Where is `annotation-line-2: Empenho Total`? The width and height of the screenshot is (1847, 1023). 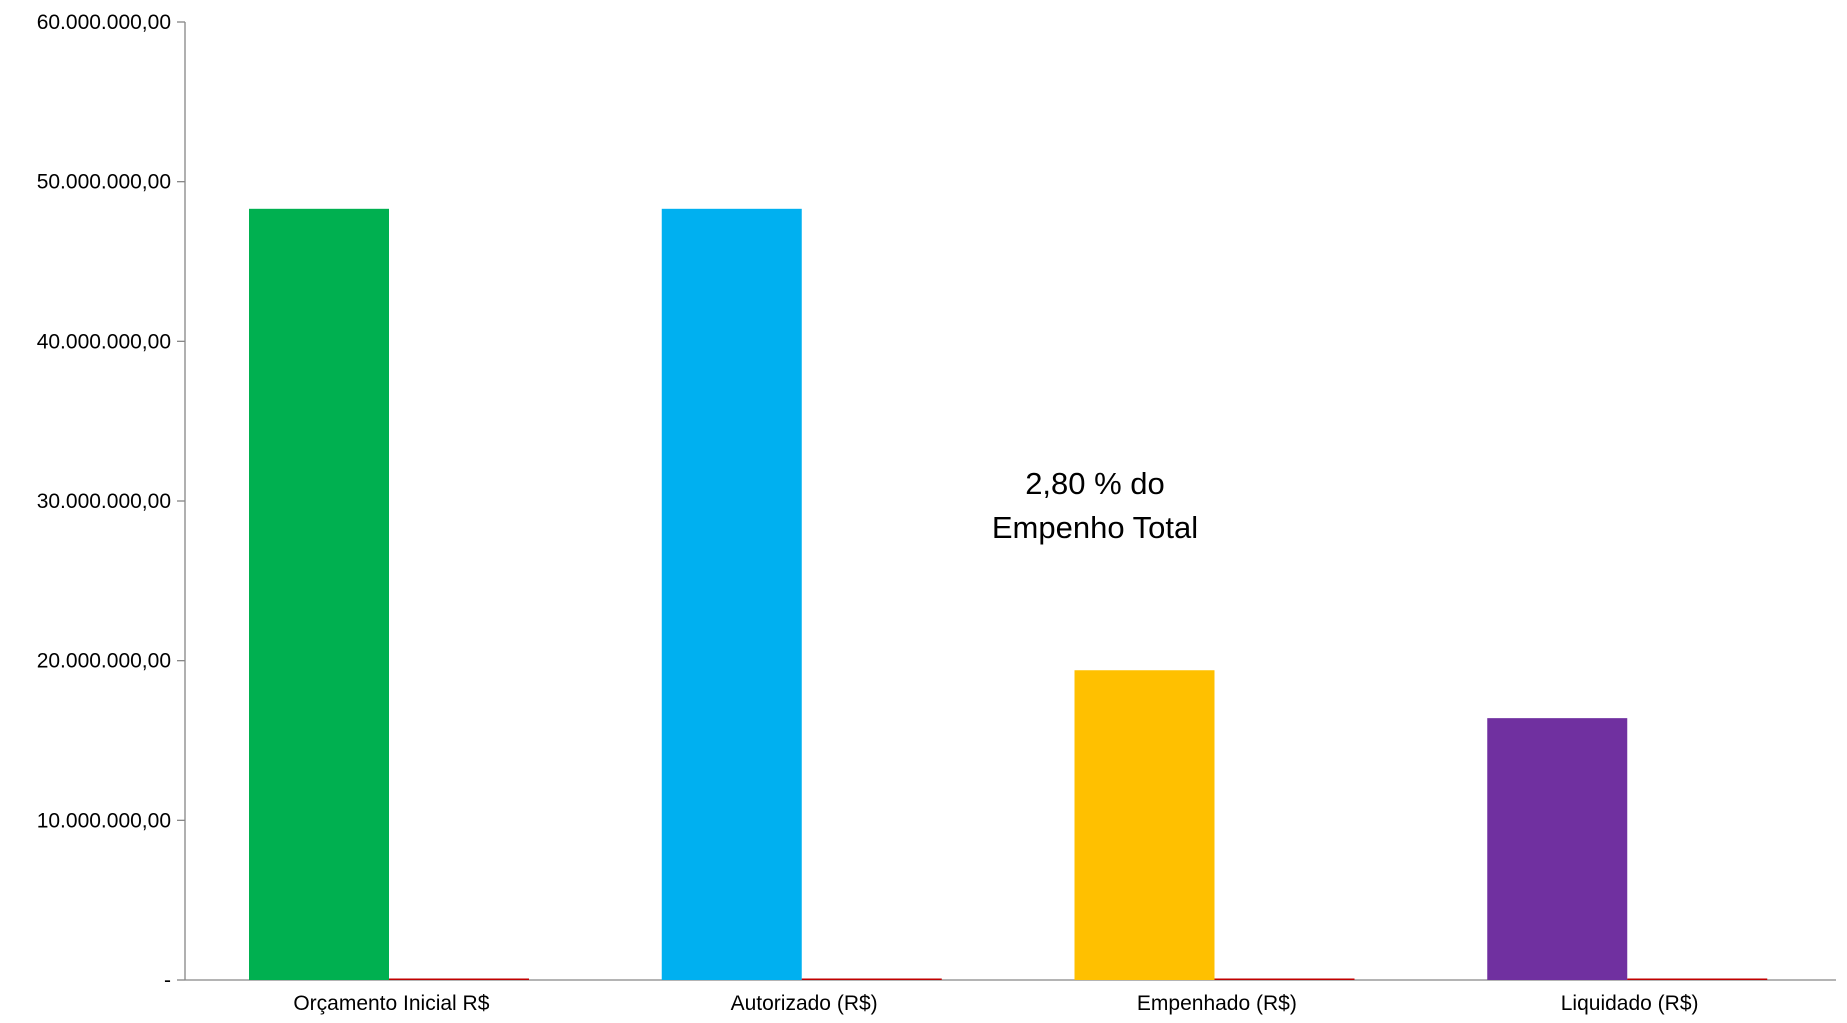
annotation-line-2: Empenho Total is located at coordinates (1095, 527).